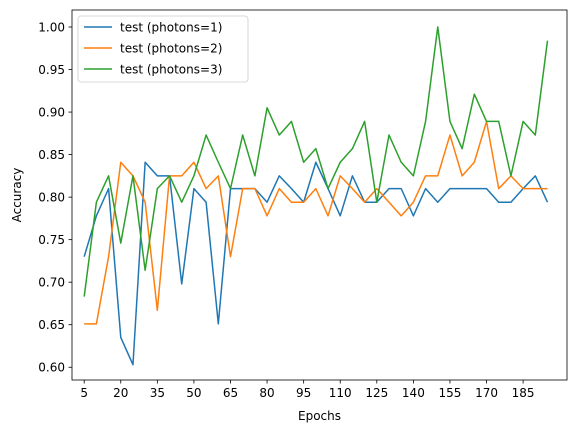 This screenshot has height=432, width=576. I want to click on y-ticks: 0.60 0.65 0.70 0.75 0.80 0.85 0.90 0.95 1.00, so click(55, 197).